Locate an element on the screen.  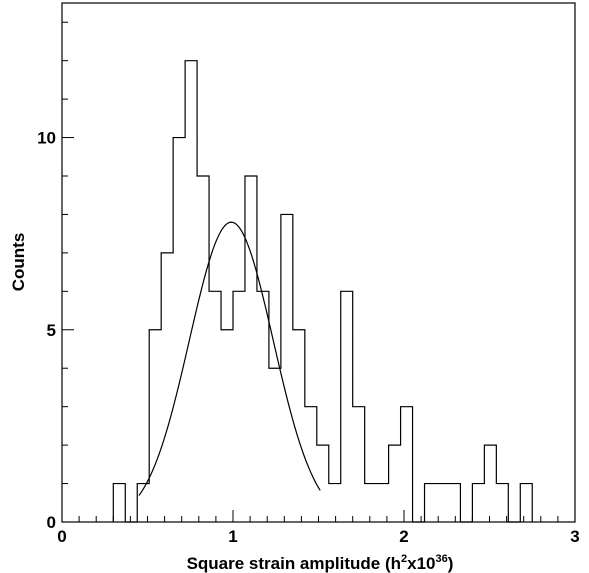
y-tick-label: 5 is located at coordinates (51, 330).